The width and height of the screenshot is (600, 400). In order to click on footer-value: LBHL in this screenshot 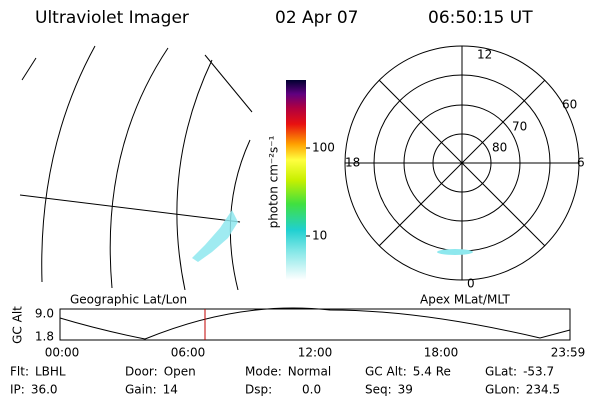, I will do `click(50, 372)`.